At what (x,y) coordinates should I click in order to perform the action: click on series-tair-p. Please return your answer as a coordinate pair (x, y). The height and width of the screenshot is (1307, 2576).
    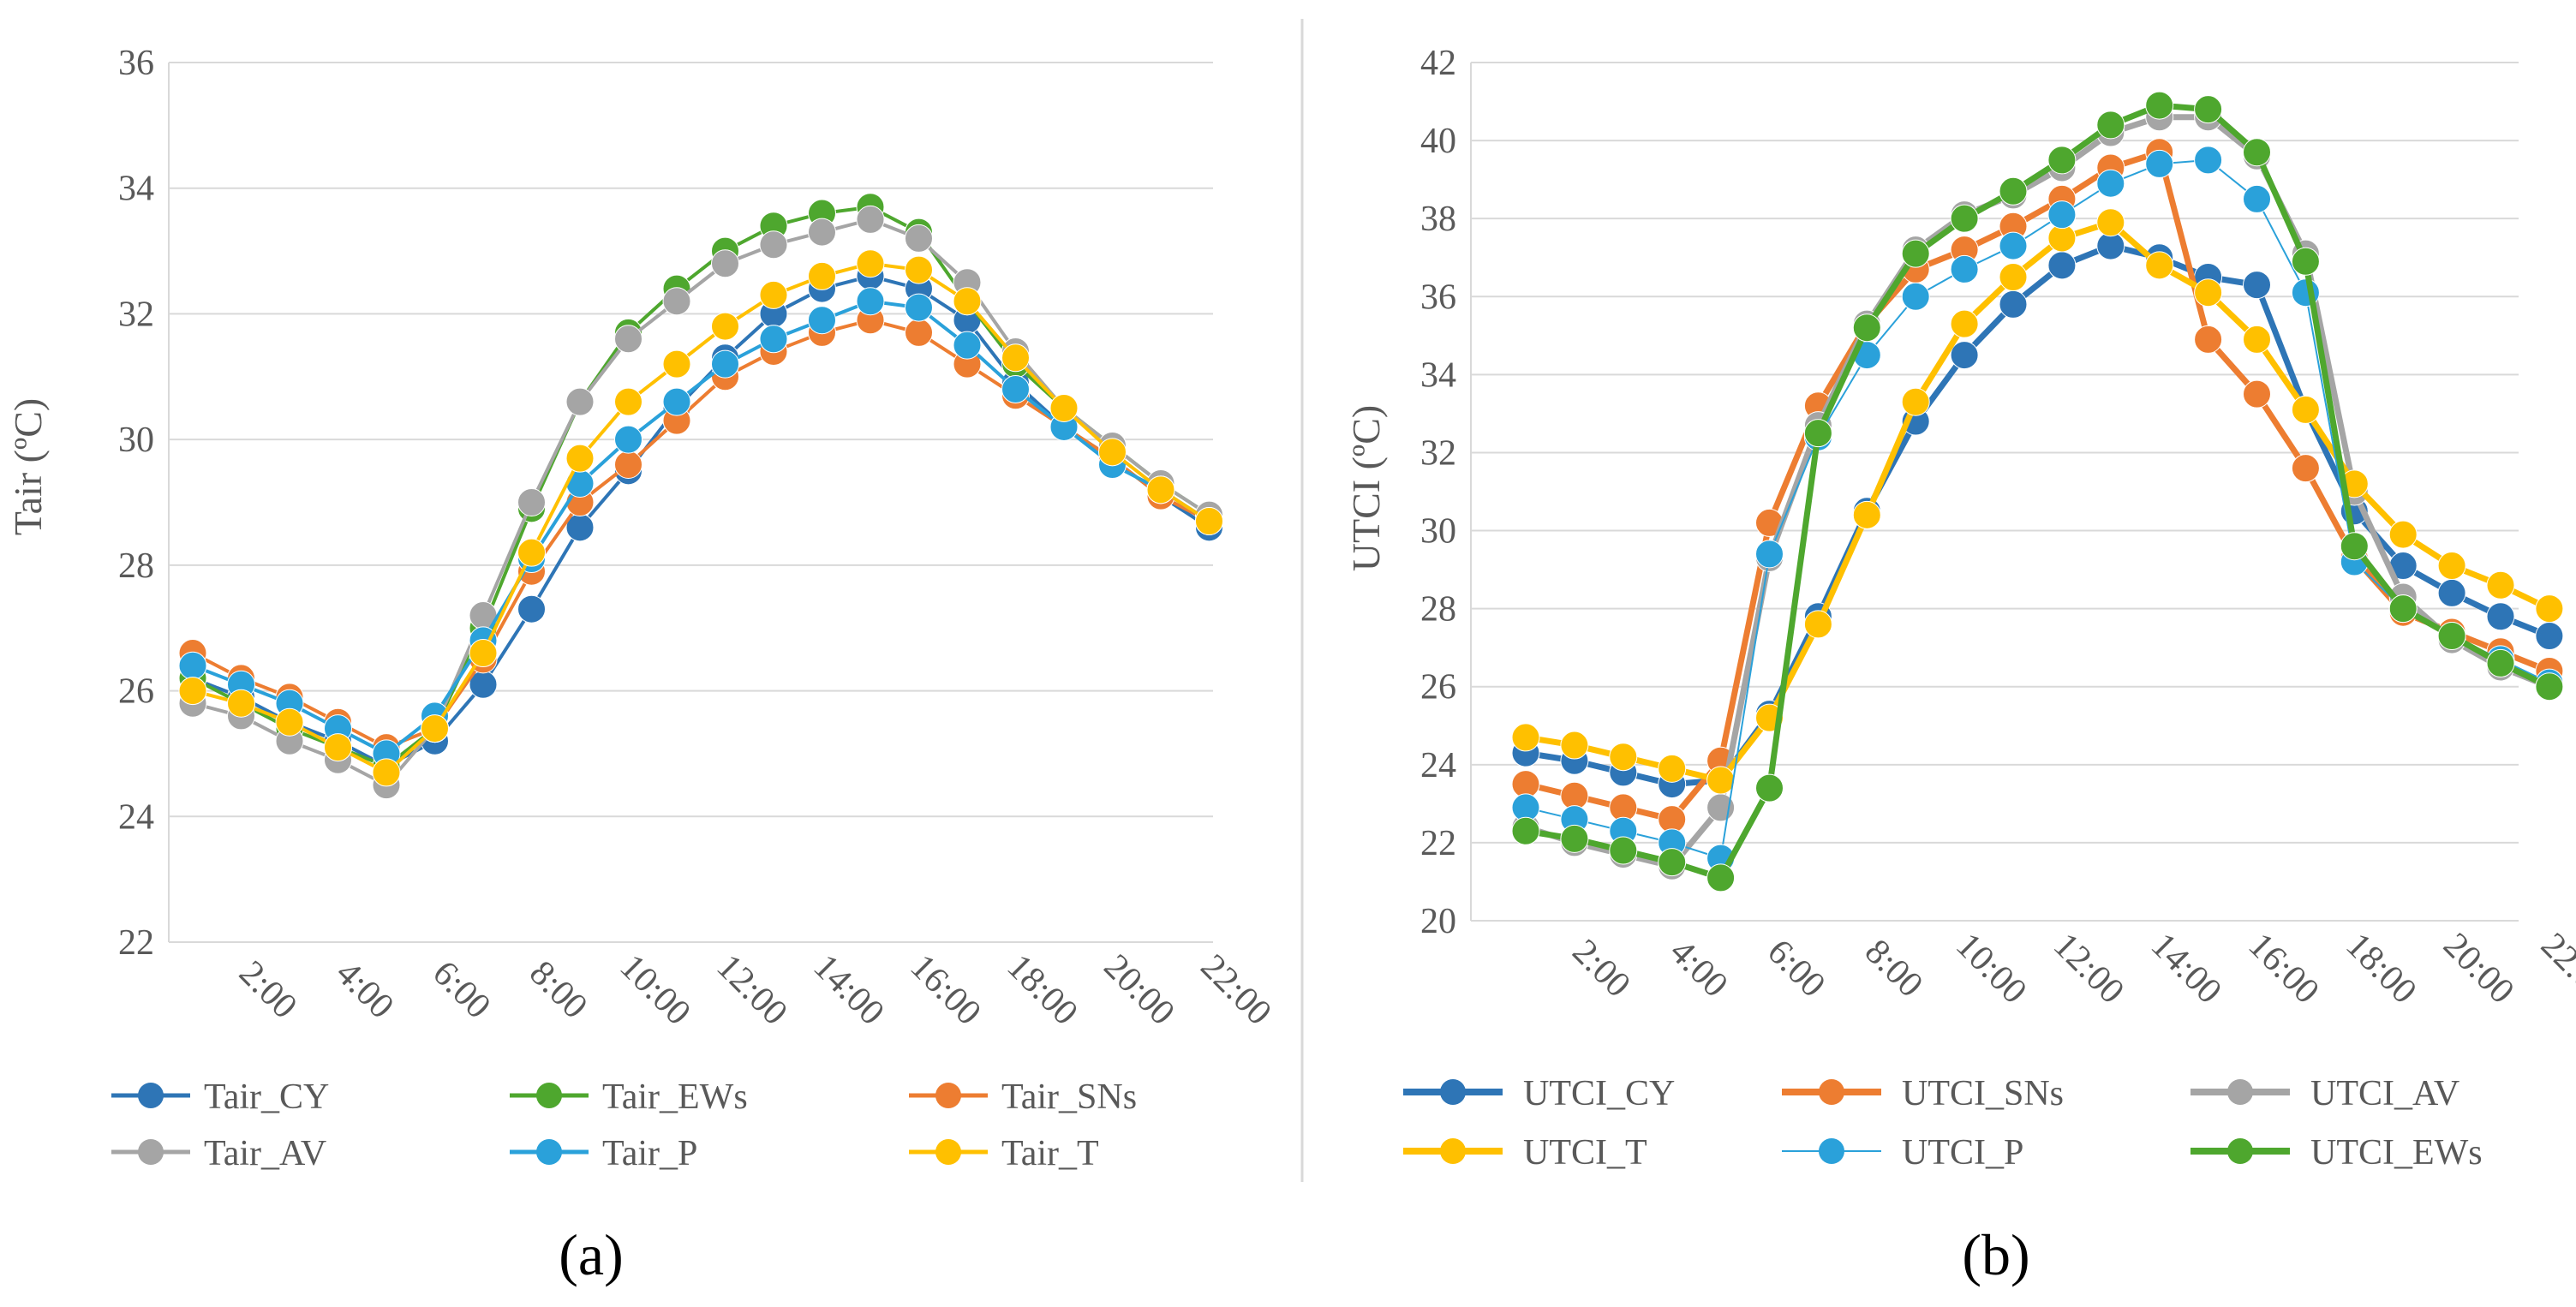
    Looking at the image, I should click on (701, 527).